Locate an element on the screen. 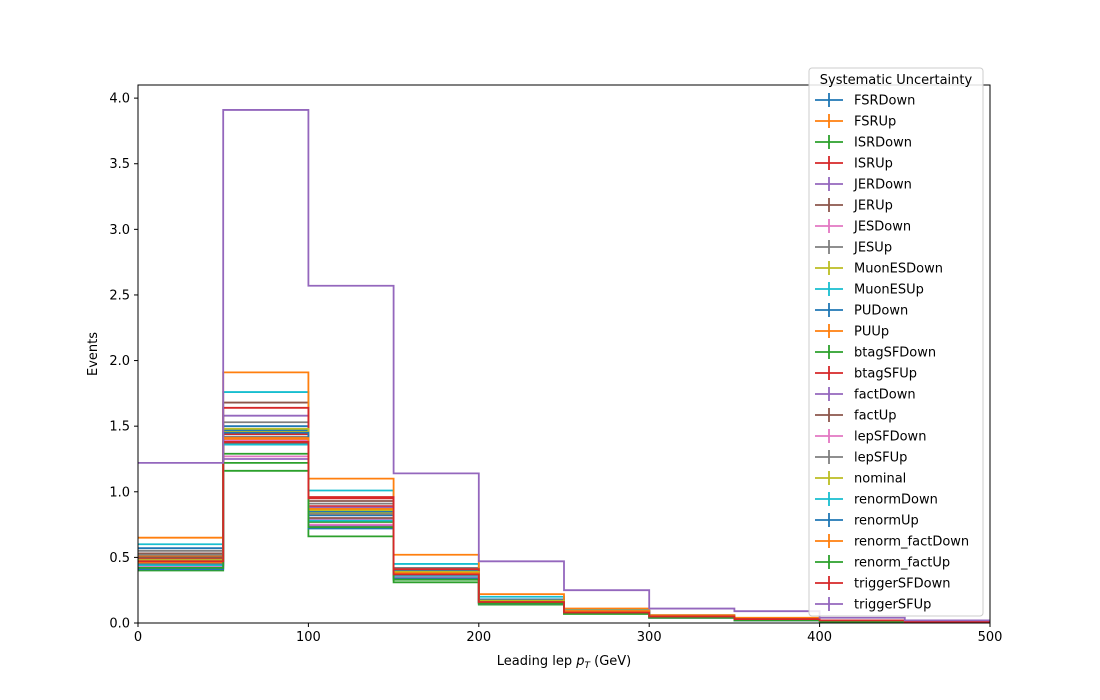 The width and height of the screenshot is (1100, 700). legend-label-4: JERDown is located at coordinates (882, 185).